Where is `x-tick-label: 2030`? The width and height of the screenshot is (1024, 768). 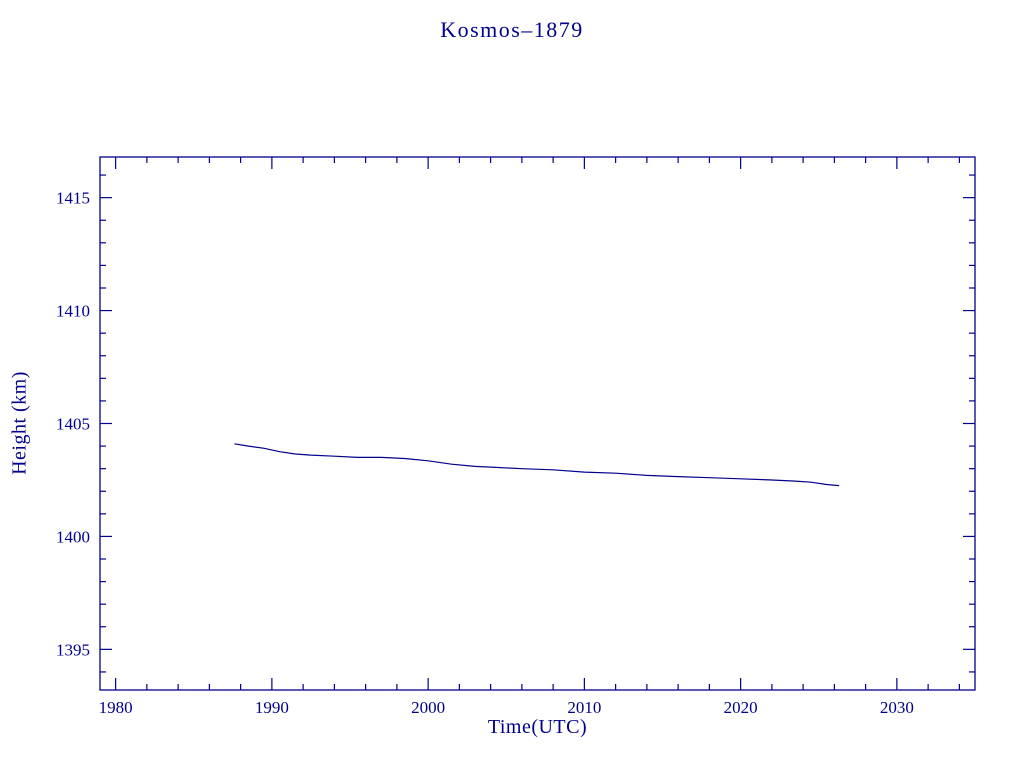 x-tick-label: 2030 is located at coordinates (897, 707).